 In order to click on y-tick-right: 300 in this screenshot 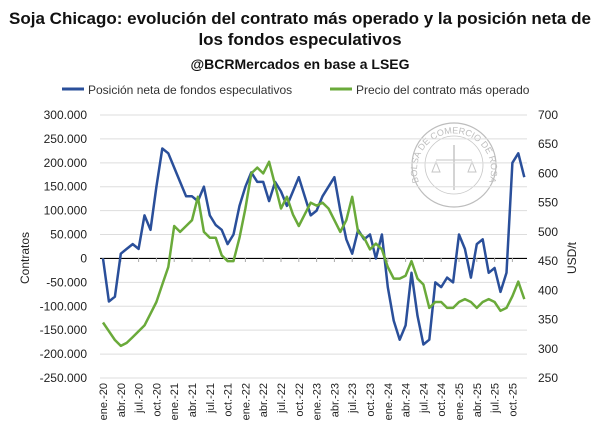, I will do `click(548, 349)`.